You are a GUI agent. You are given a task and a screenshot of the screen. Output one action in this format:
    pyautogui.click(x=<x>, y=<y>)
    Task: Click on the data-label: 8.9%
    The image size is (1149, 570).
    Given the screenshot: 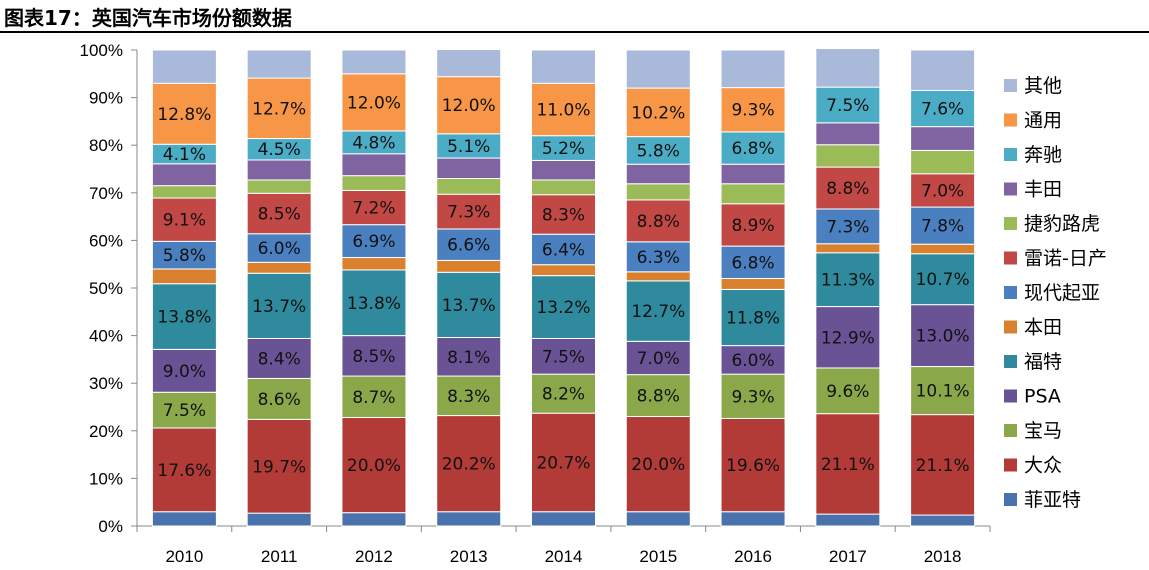 What is the action you would take?
    pyautogui.click(x=752, y=226)
    